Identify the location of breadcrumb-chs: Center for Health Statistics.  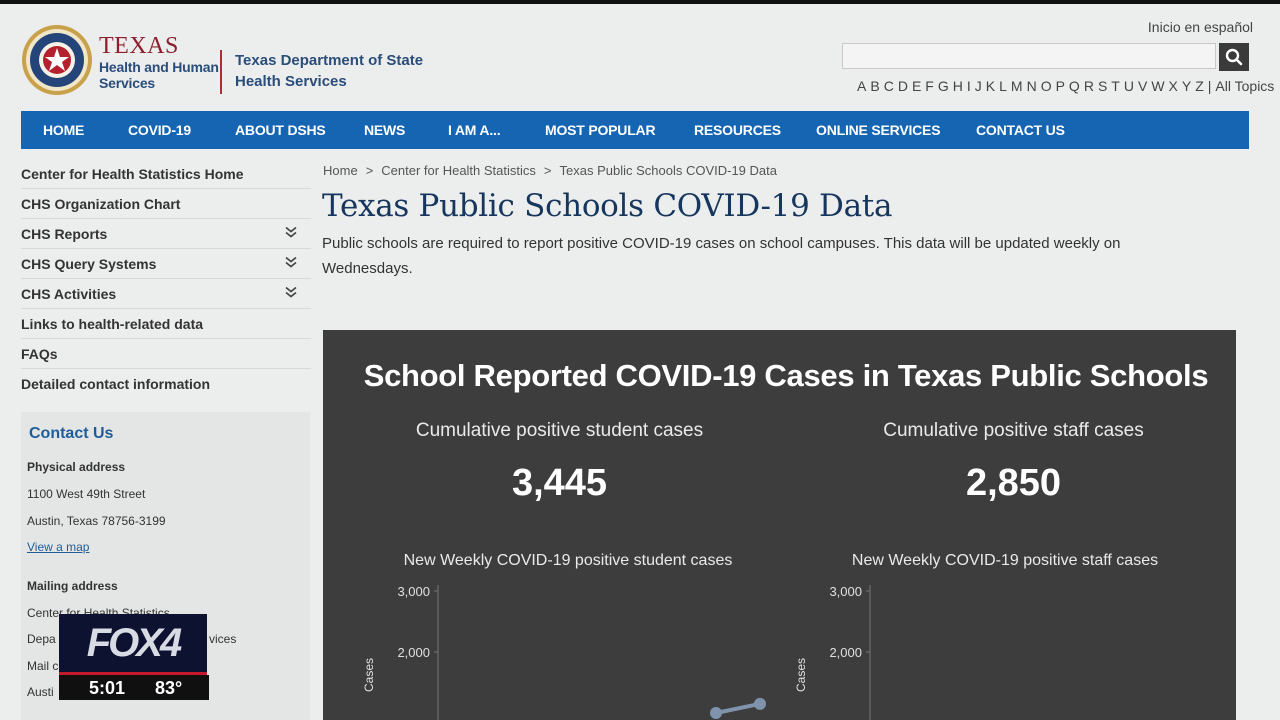
(458, 170).